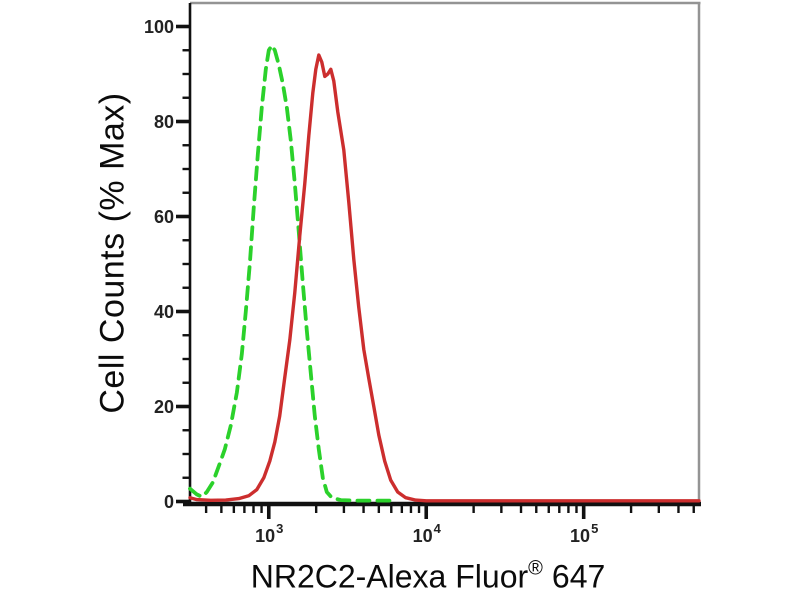  I want to click on x-tick-exponent: 3, so click(280, 528).